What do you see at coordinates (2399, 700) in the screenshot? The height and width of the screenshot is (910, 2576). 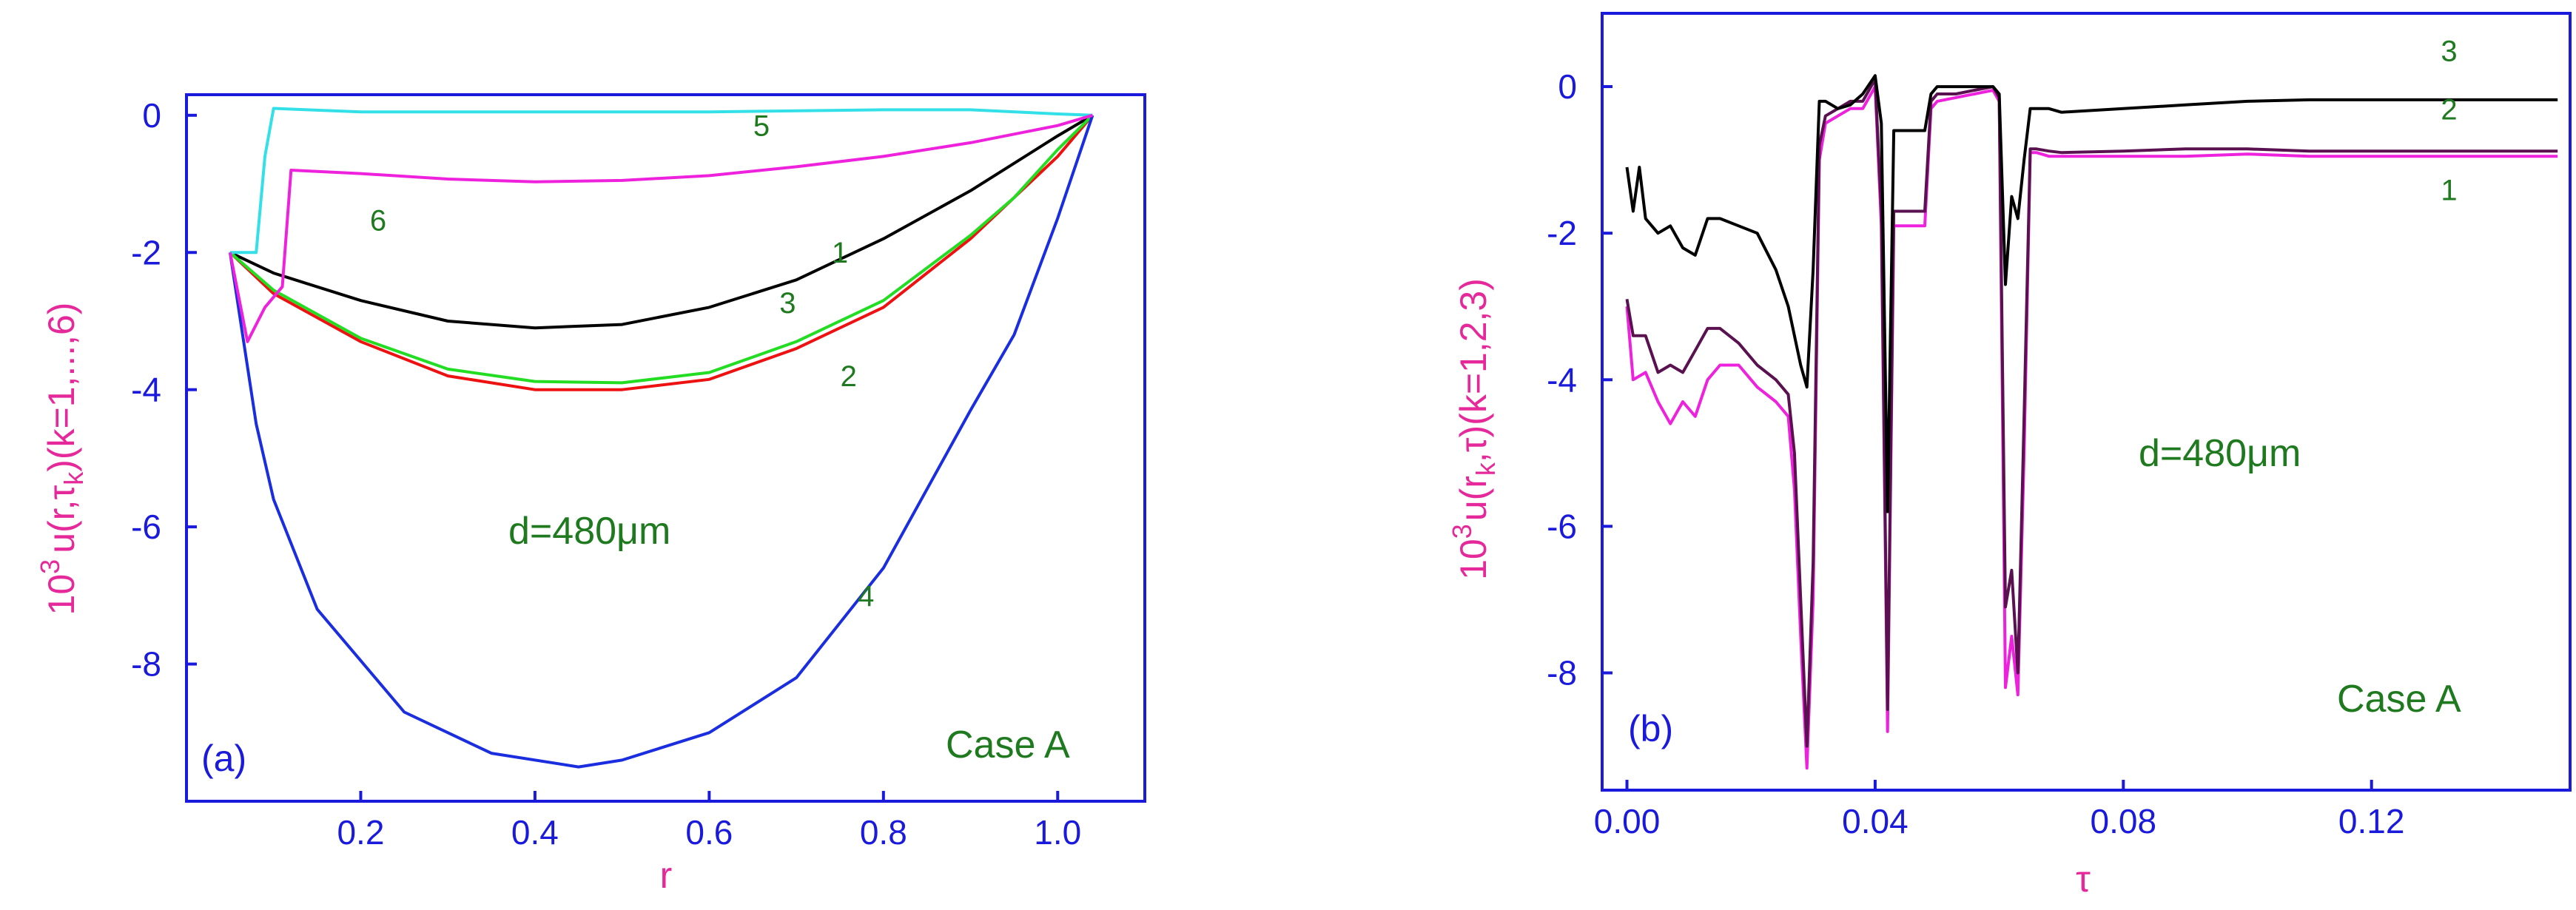 I see `panel-b-case-annotation: Case A` at bounding box center [2399, 700].